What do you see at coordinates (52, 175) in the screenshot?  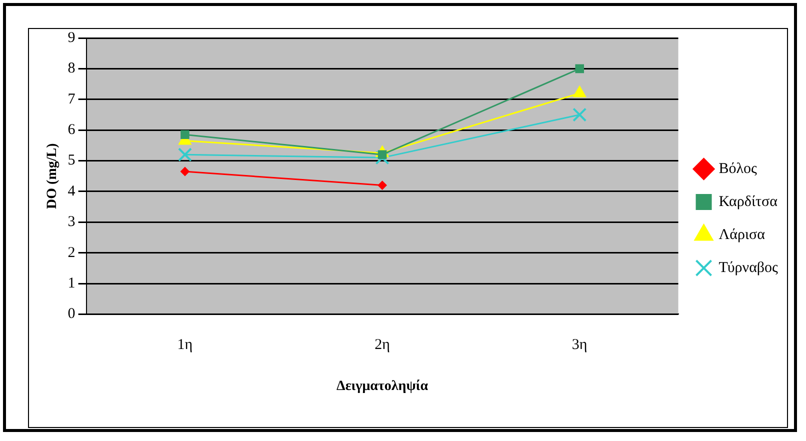 I see `y-axis-title: DO (mg/L)` at bounding box center [52, 175].